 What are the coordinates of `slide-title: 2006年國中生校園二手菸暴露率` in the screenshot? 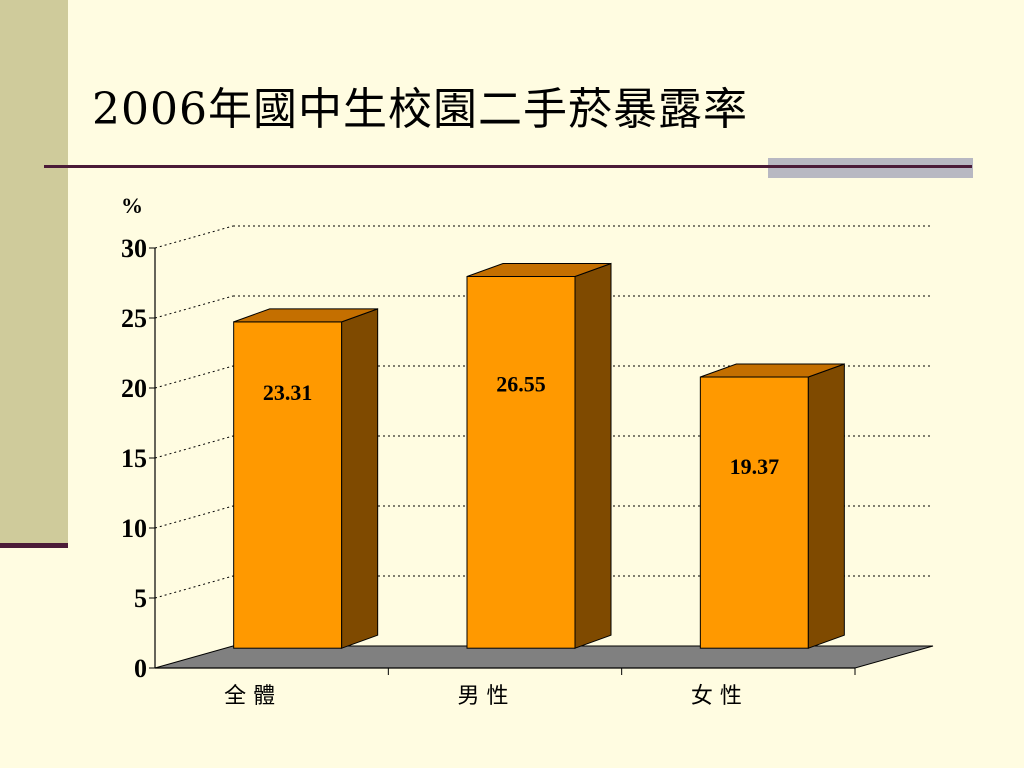 It's located at (420, 109).